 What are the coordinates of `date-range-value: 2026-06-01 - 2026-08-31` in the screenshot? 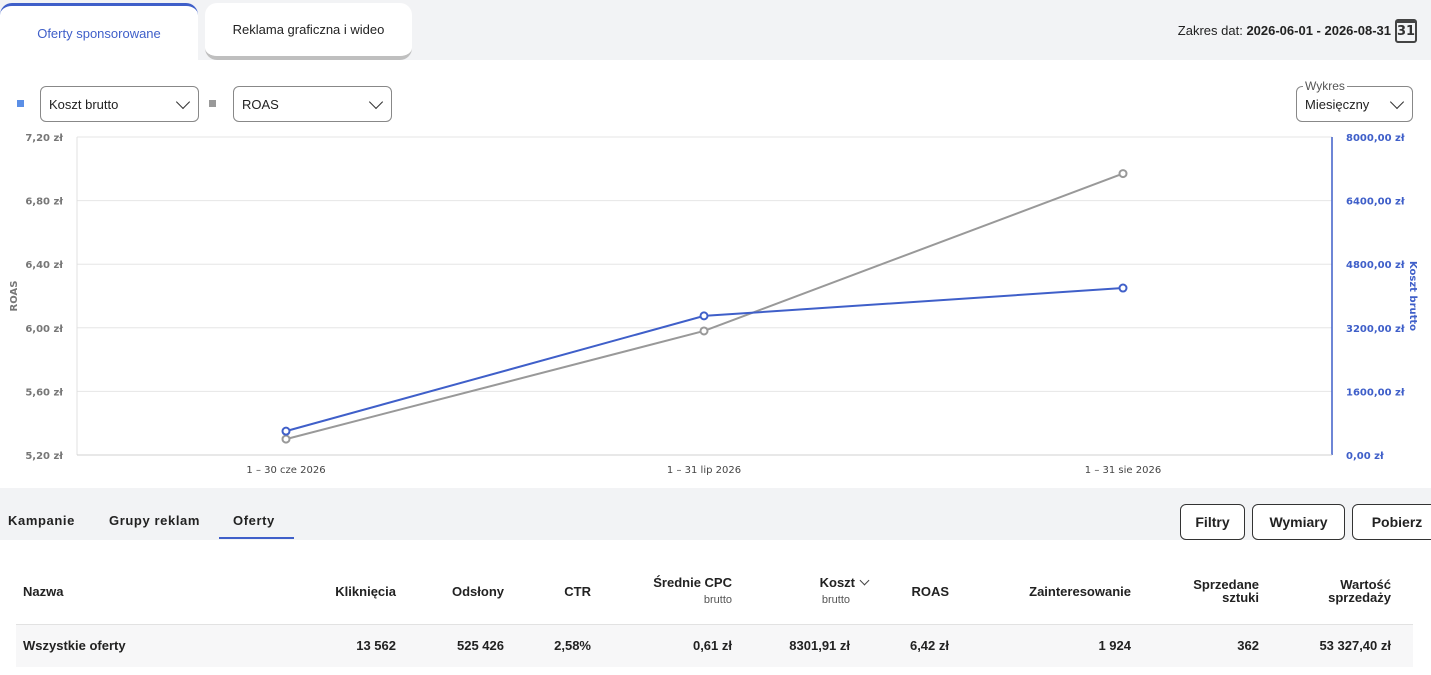 It's located at (1318, 30).